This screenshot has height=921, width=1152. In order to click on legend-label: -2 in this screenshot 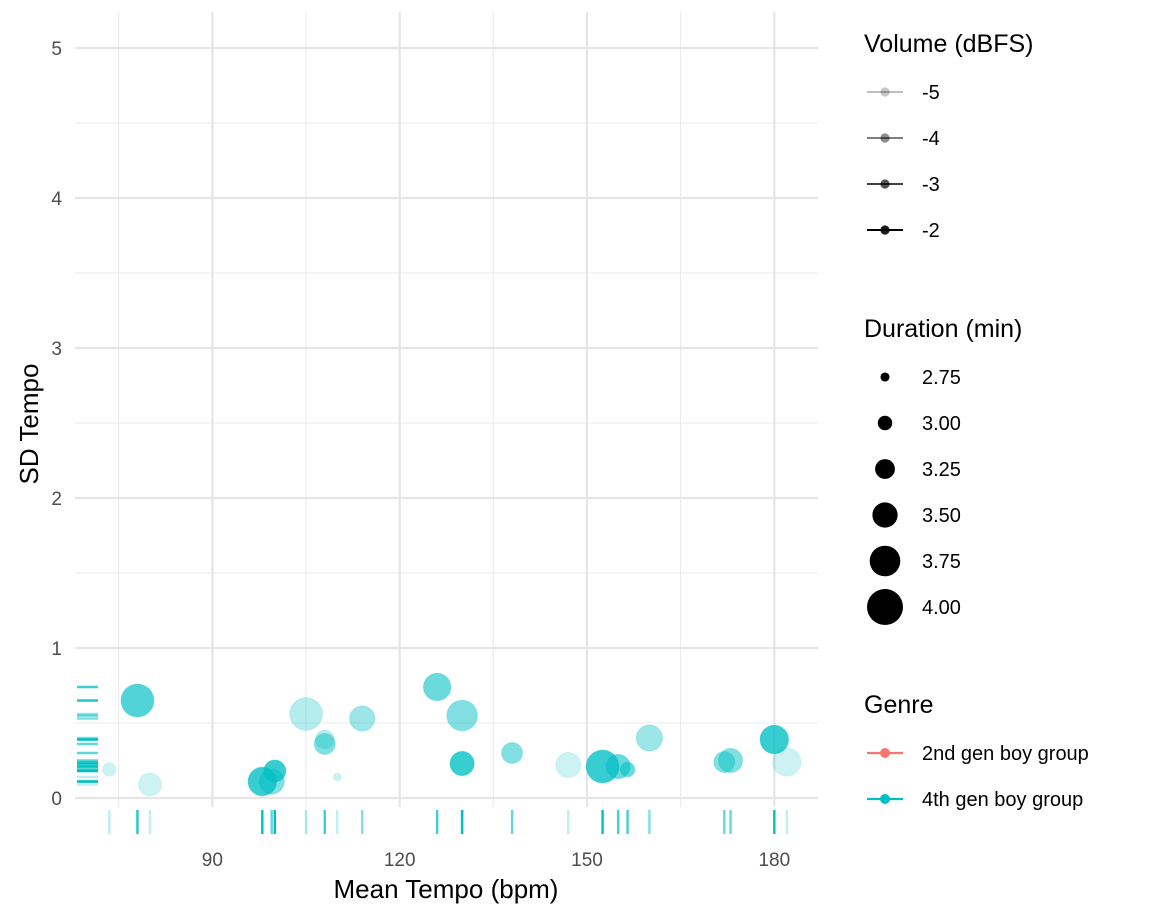, I will do `click(931, 231)`.